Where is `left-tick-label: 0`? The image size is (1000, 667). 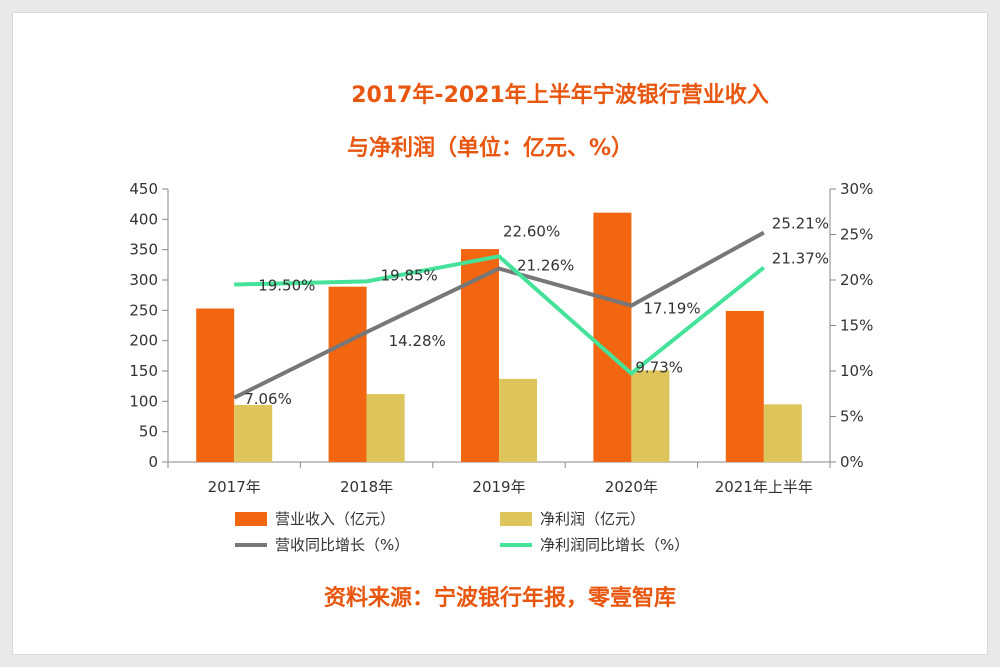 left-tick-label: 0 is located at coordinates (153, 462).